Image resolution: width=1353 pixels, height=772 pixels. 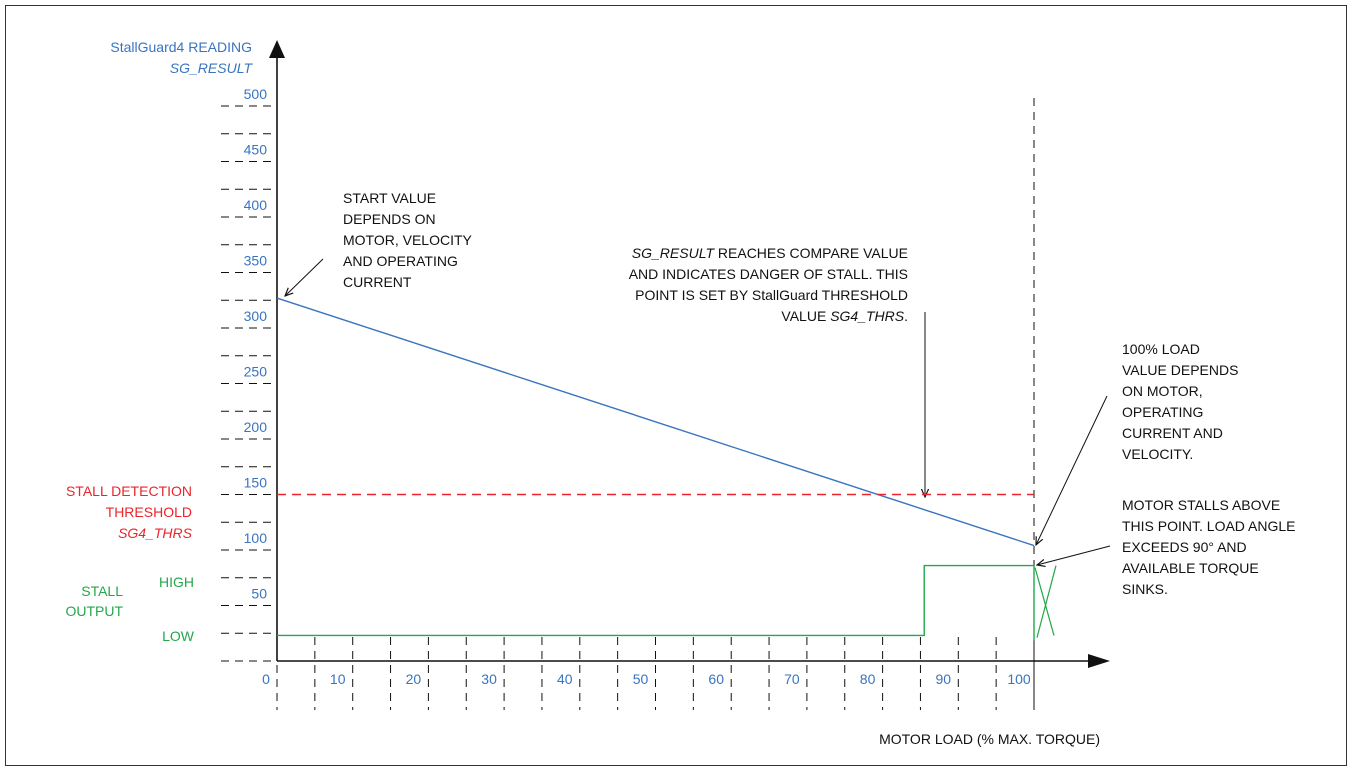 What do you see at coordinates (259, 594) in the screenshot?
I see `y-tick-label: 50` at bounding box center [259, 594].